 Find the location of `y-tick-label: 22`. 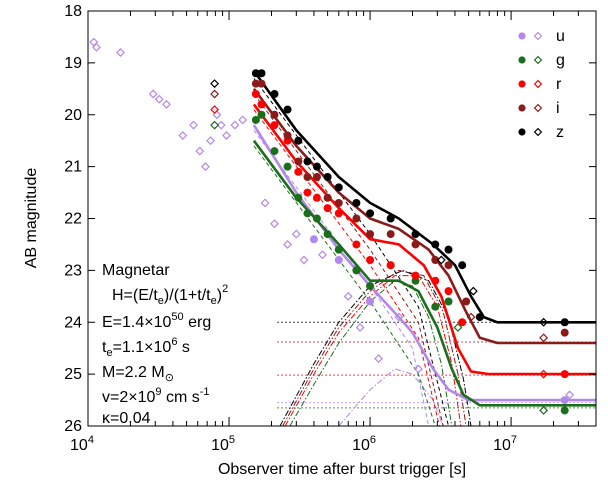

y-tick-label: 22 is located at coordinates (73, 219).